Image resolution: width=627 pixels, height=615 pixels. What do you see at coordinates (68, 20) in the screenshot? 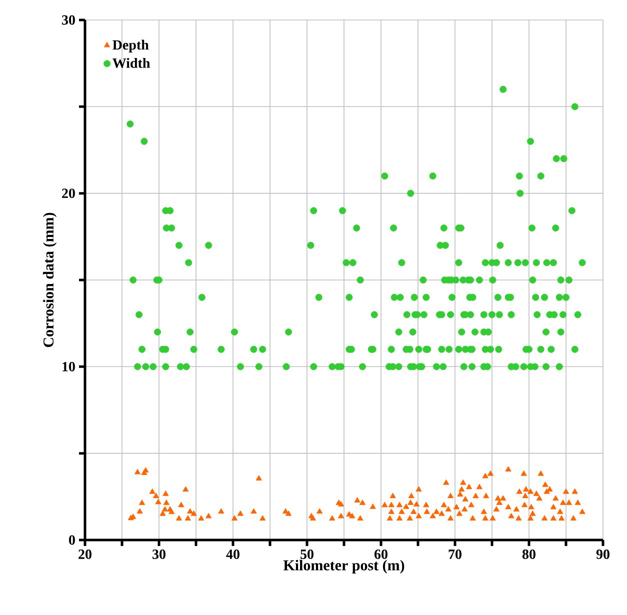
I see `y-tick-label: 30` at bounding box center [68, 20].